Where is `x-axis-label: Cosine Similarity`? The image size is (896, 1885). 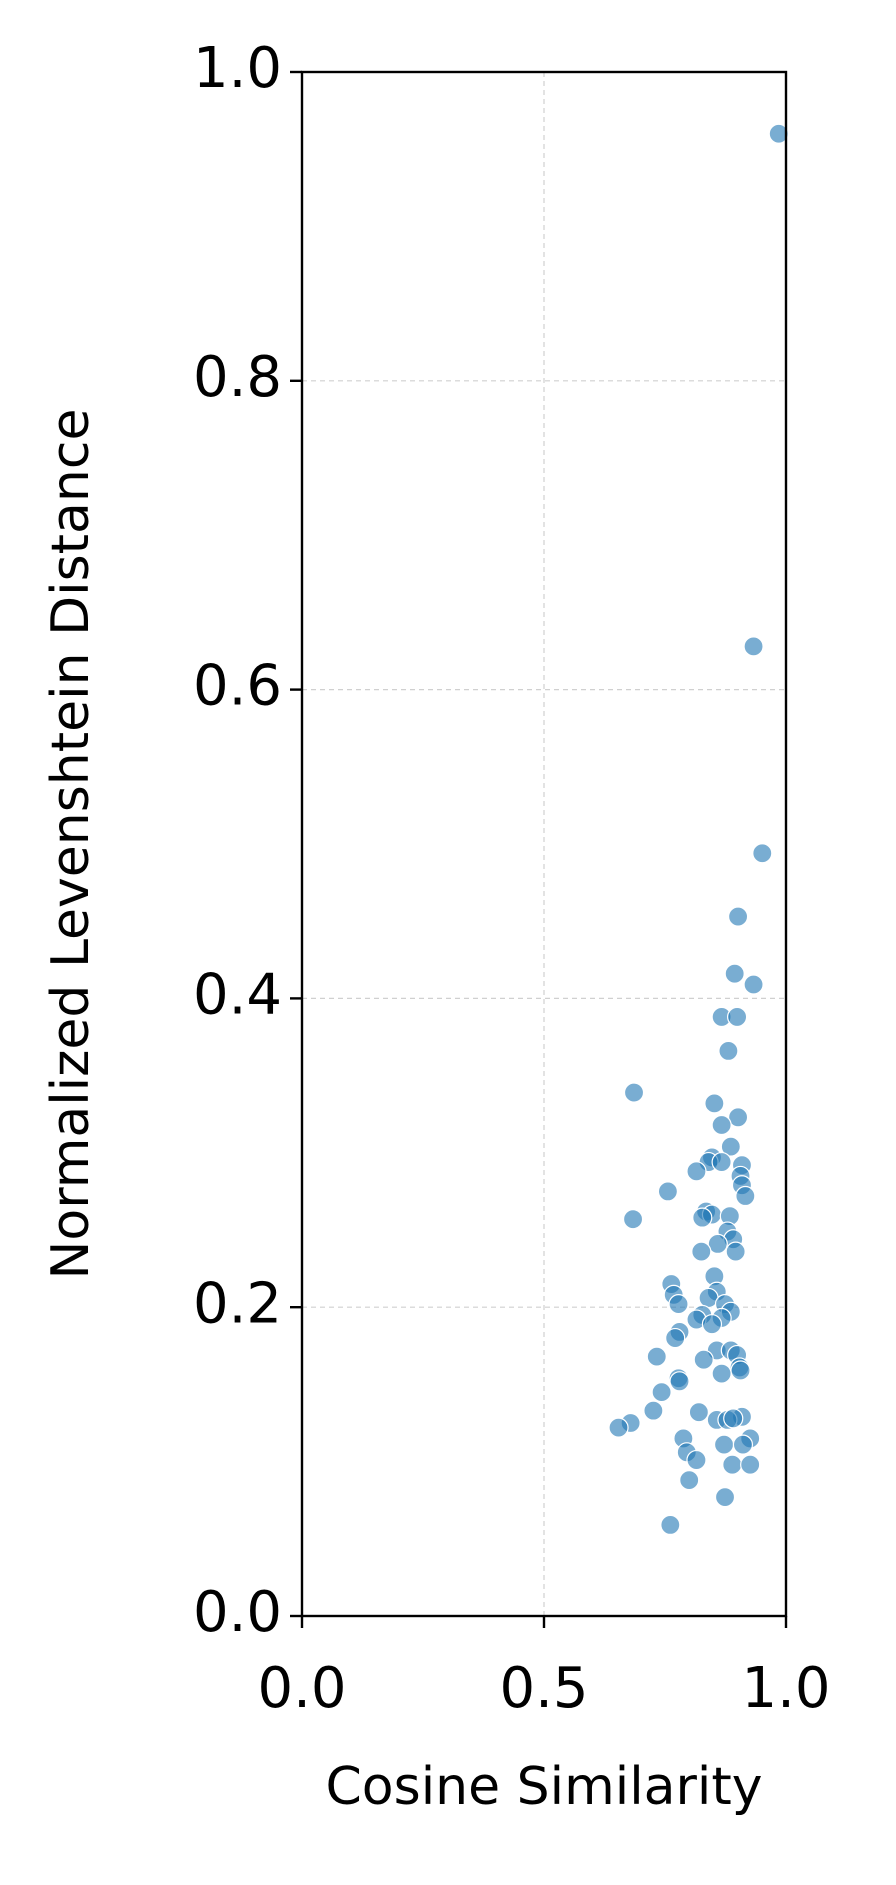 x-axis-label: Cosine Similarity is located at coordinates (544, 1787).